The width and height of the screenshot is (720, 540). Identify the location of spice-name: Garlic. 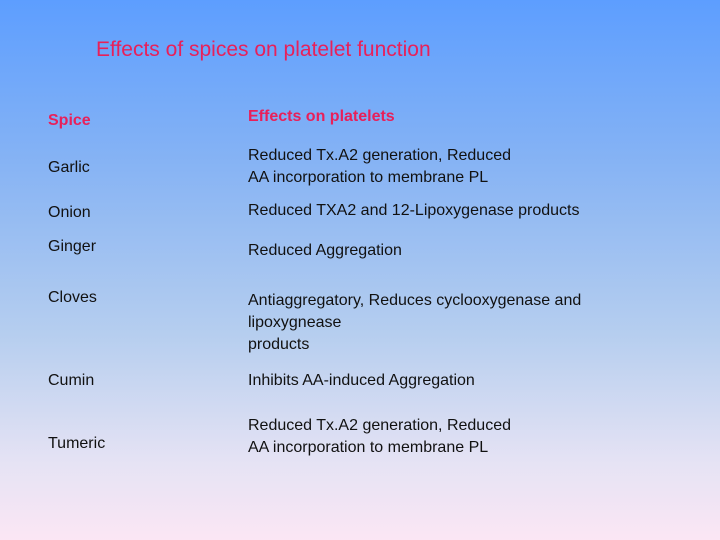
(69, 167).